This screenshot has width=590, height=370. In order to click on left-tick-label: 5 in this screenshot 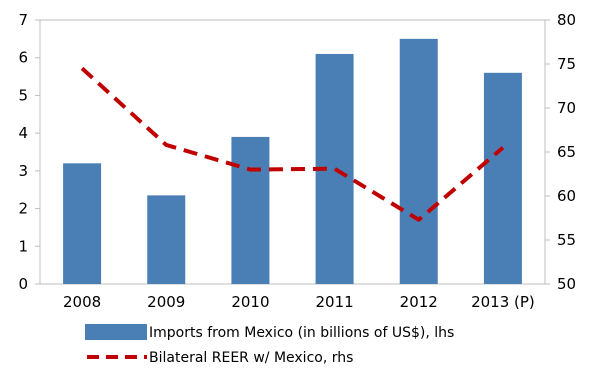, I will do `click(23, 95)`.